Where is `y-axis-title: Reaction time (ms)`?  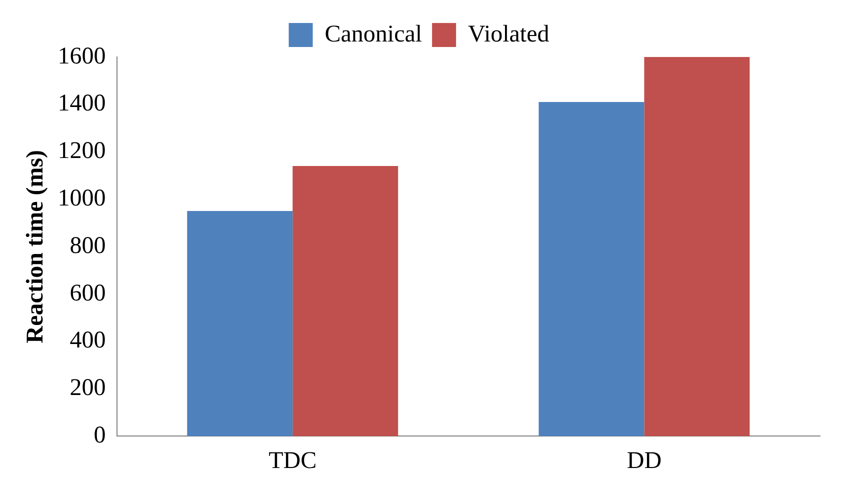 y-axis-title: Reaction time (ms) is located at coordinates (35, 247).